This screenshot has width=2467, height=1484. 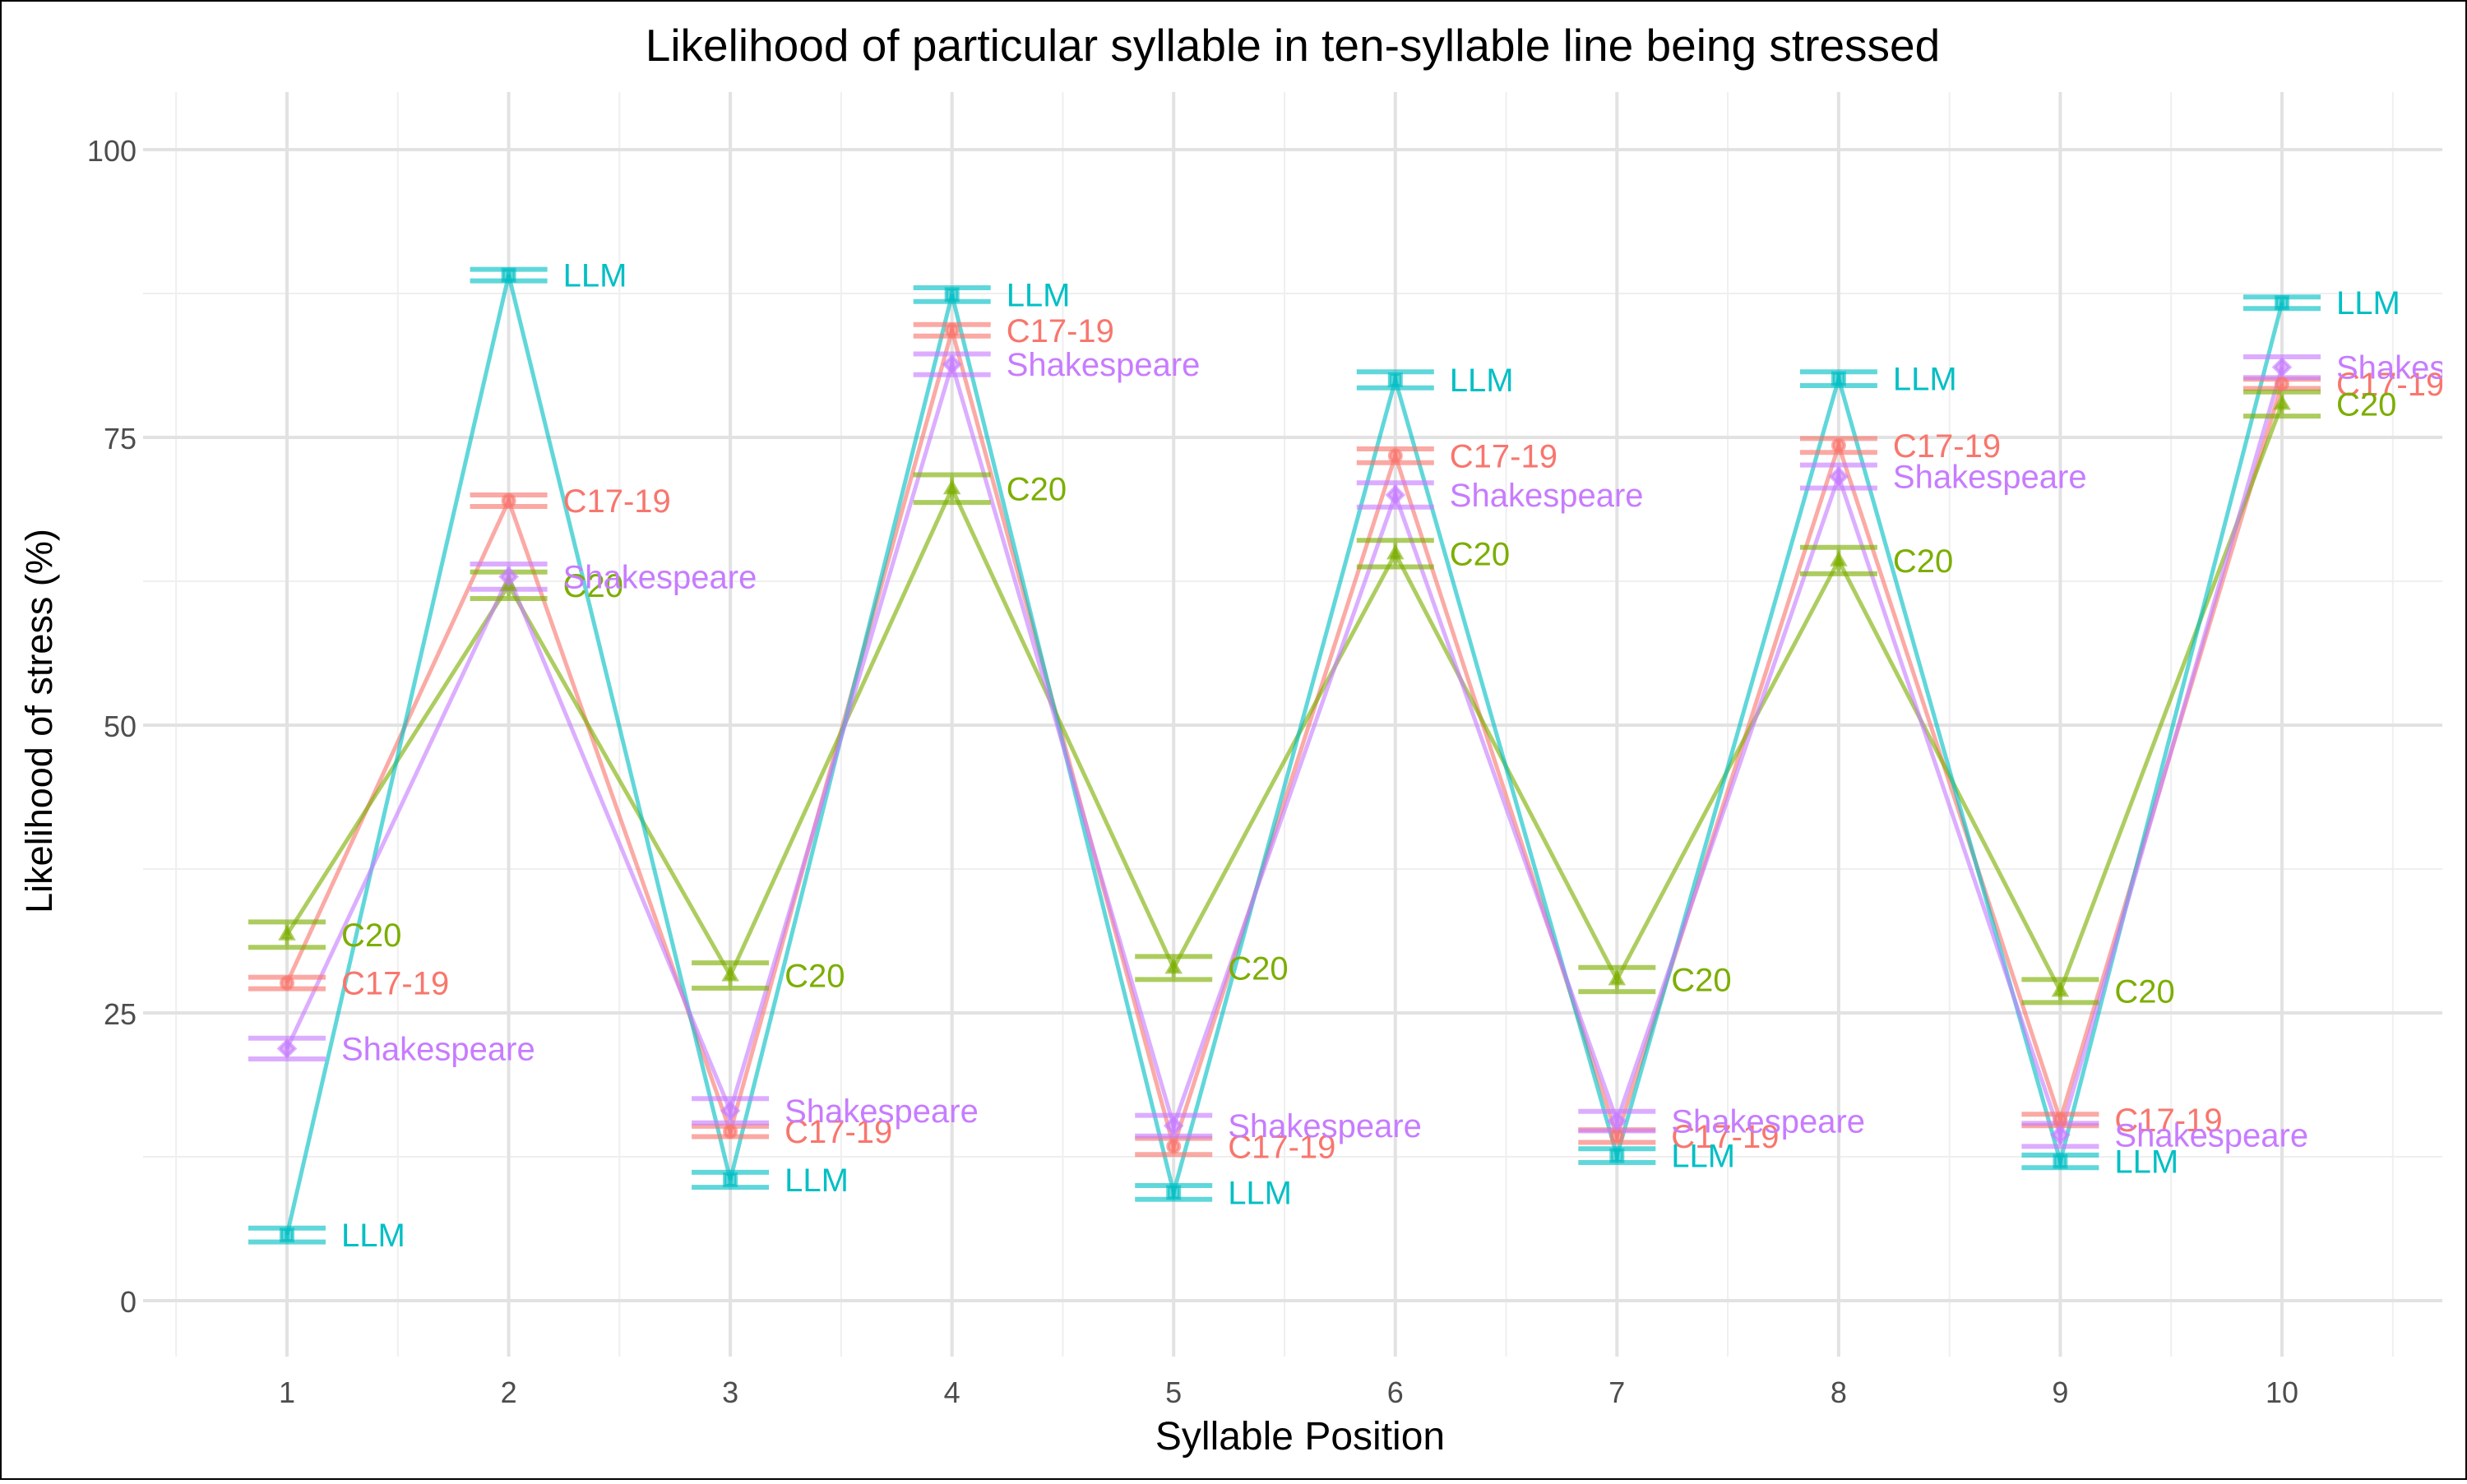 What do you see at coordinates (2282, 1392) in the screenshot?
I see `svg-text: 10` at bounding box center [2282, 1392].